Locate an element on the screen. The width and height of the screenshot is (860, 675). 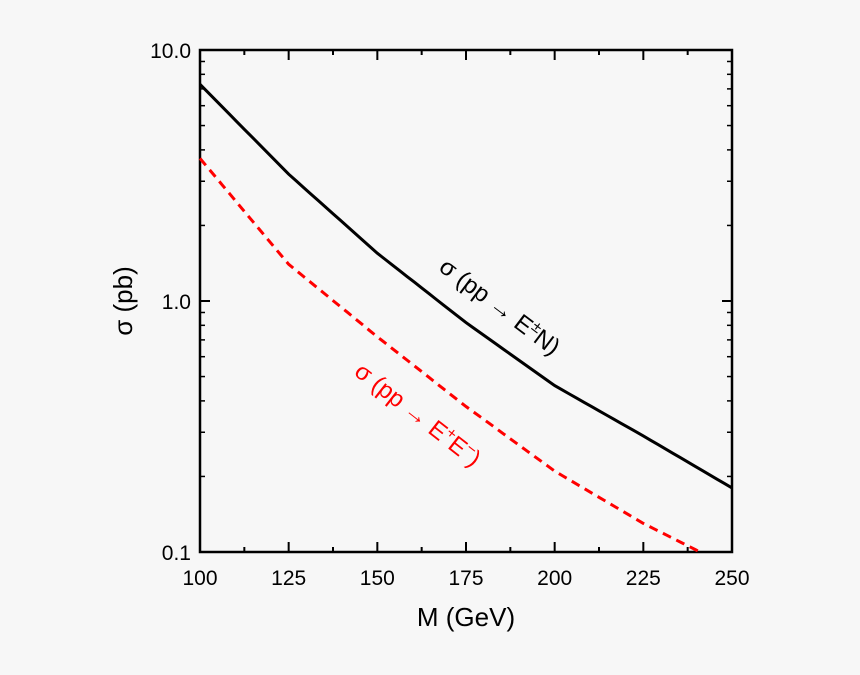
y-tick-label: 10.0 is located at coordinates (170, 51).